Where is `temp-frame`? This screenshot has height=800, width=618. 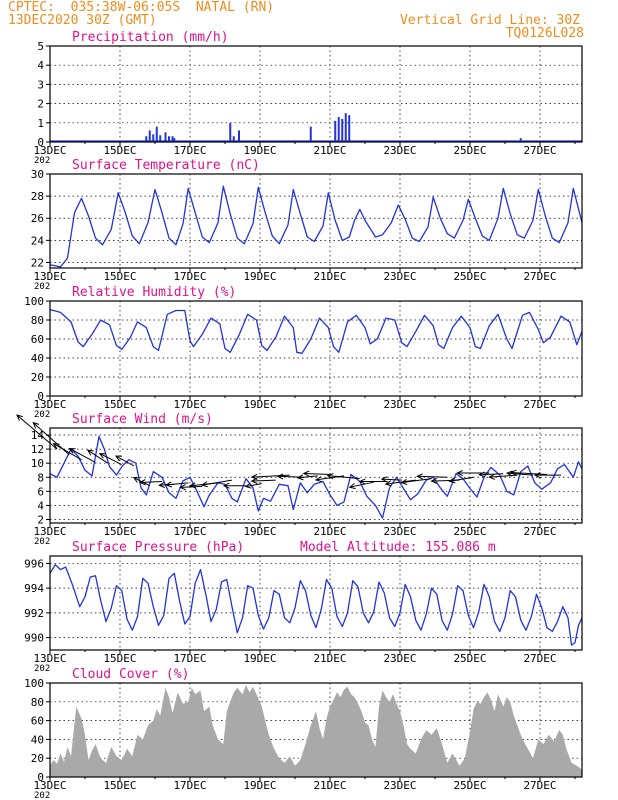
temp-frame is located at coordinates (316, 221).